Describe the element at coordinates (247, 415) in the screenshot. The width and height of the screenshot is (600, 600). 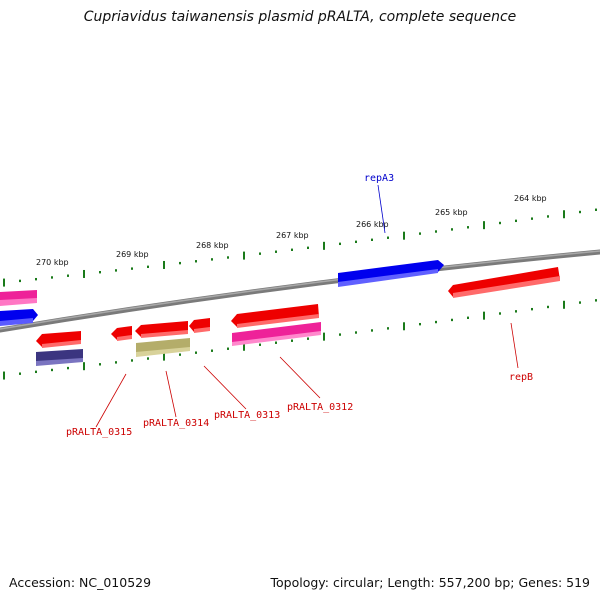
I see `gene-label-pRALTA_0313: pRALTA_0313` at that location.